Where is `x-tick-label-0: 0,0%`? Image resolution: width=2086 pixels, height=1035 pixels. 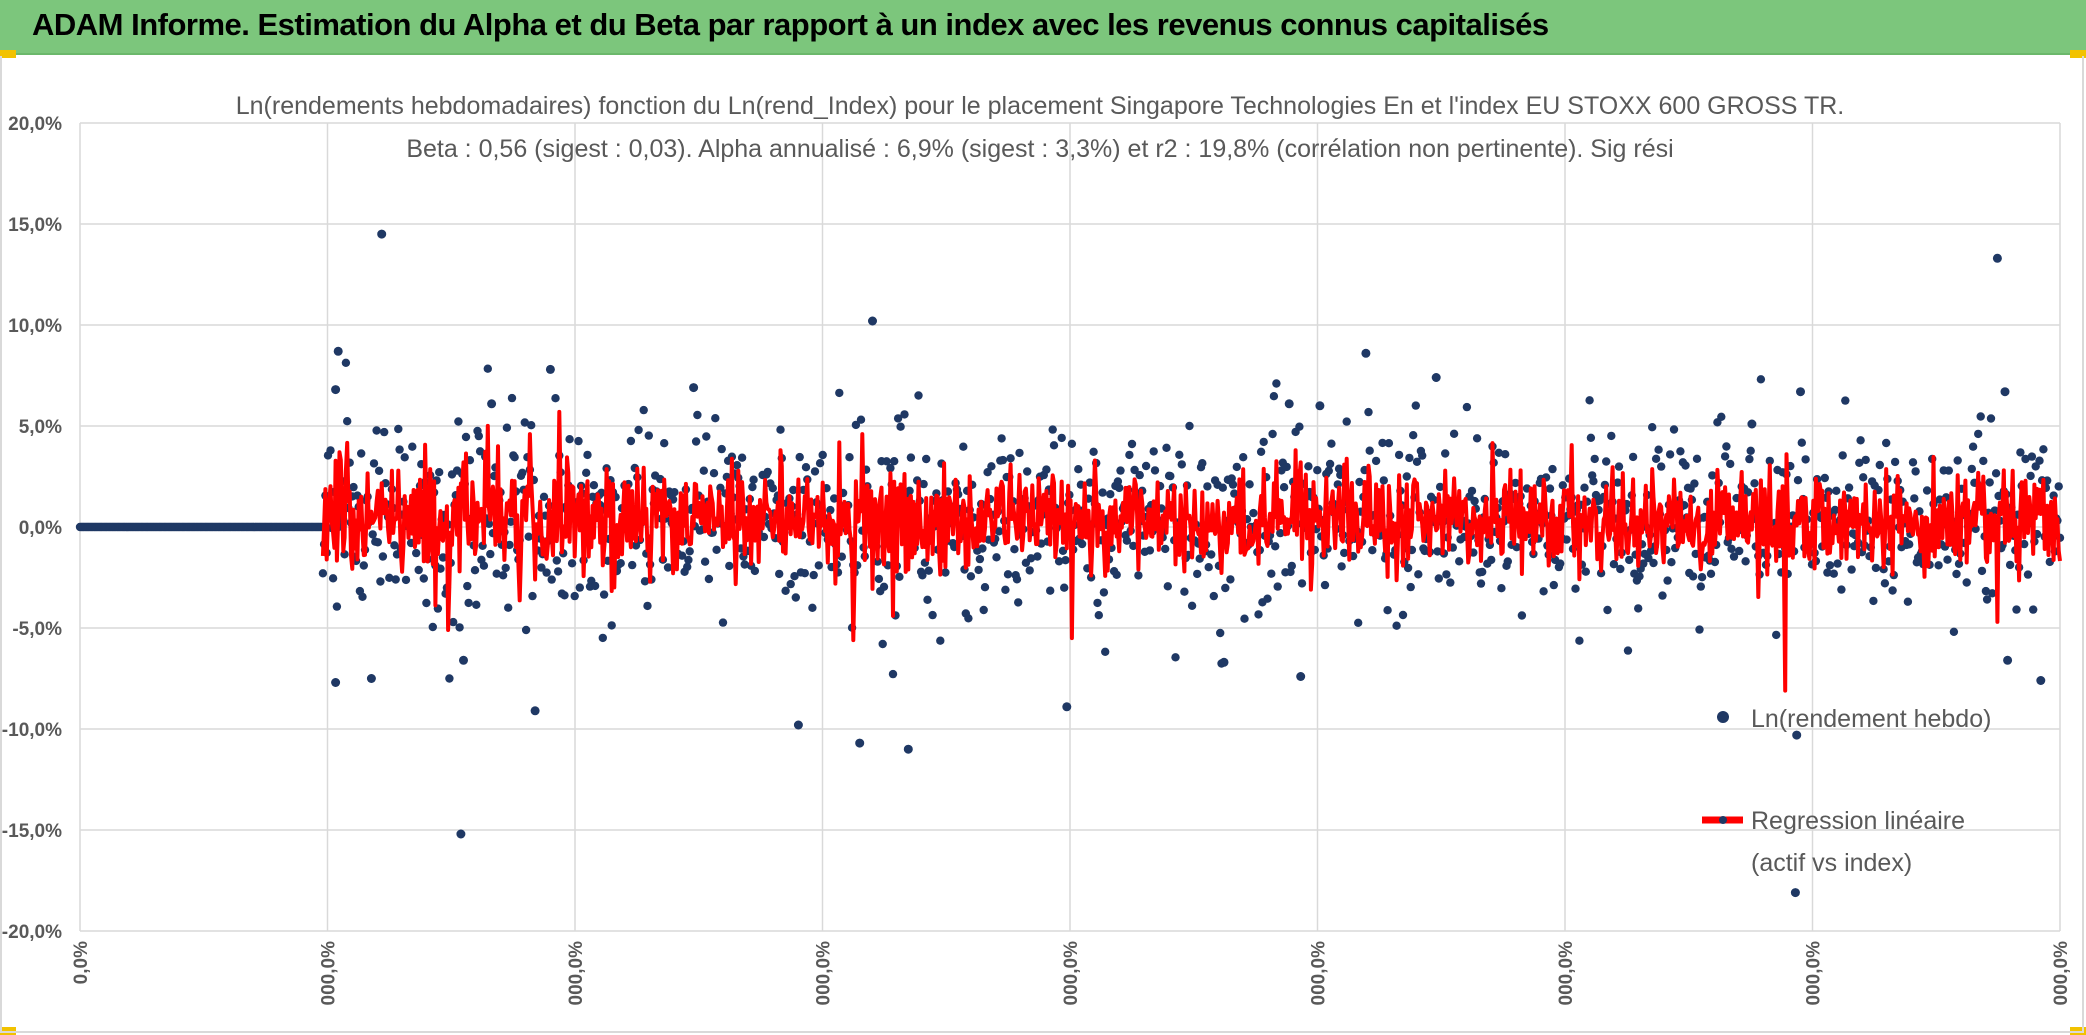
x-tick-label-0: 0,0% is located at coordinates (81, 962).